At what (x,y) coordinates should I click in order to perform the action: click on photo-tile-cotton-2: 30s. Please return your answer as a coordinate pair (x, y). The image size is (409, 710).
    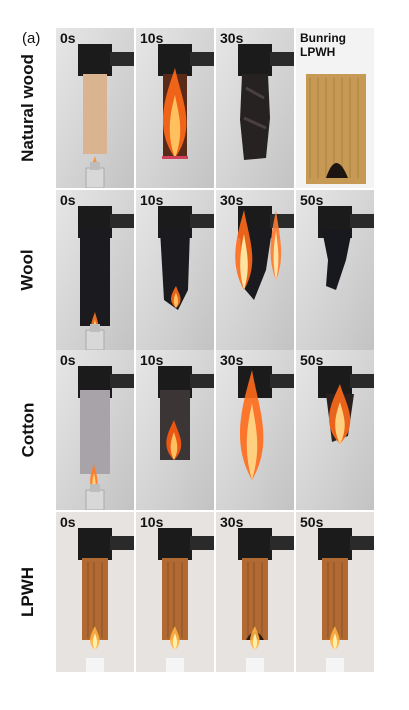
    Looking at the image, I should click on (255, 430).